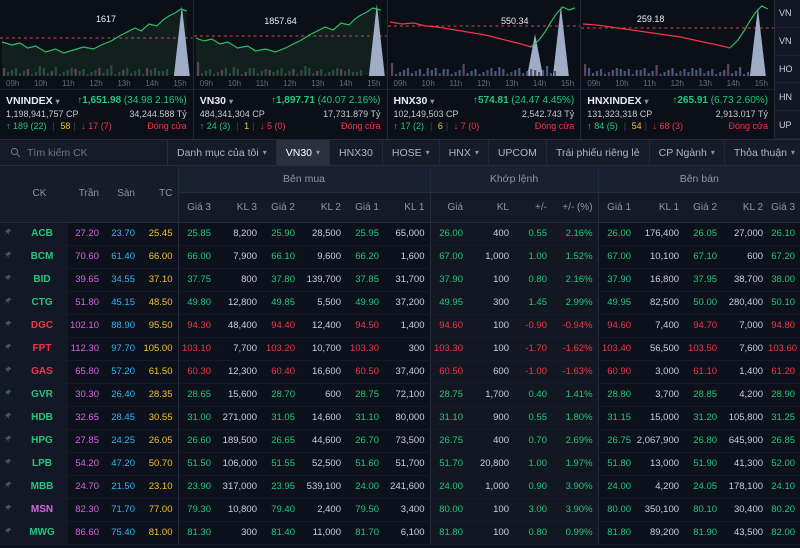  Describe the element at coordinates (197, 418) in the screenshot. I see `buy-price-3: 31.00` at that location.